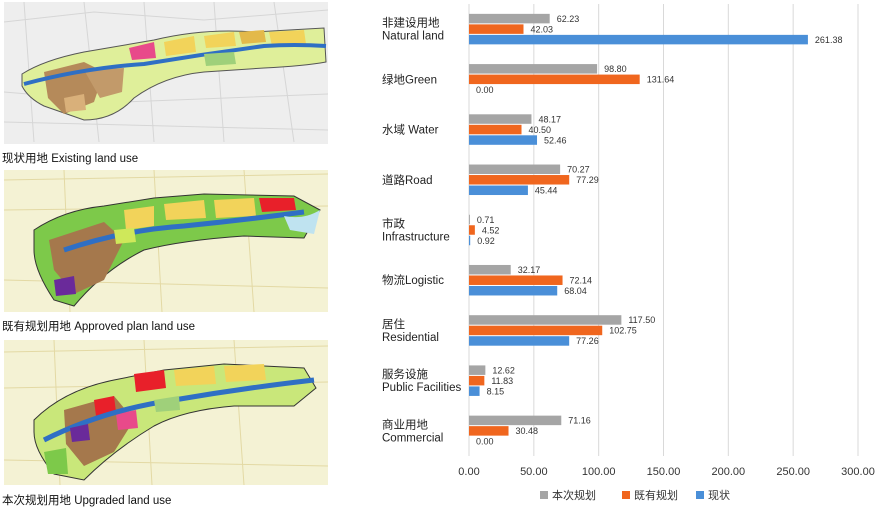  What do you see at coordinates (166, 72) in the screenshot?
I see `existing-land-use-map` at bounding box center [166, 72].